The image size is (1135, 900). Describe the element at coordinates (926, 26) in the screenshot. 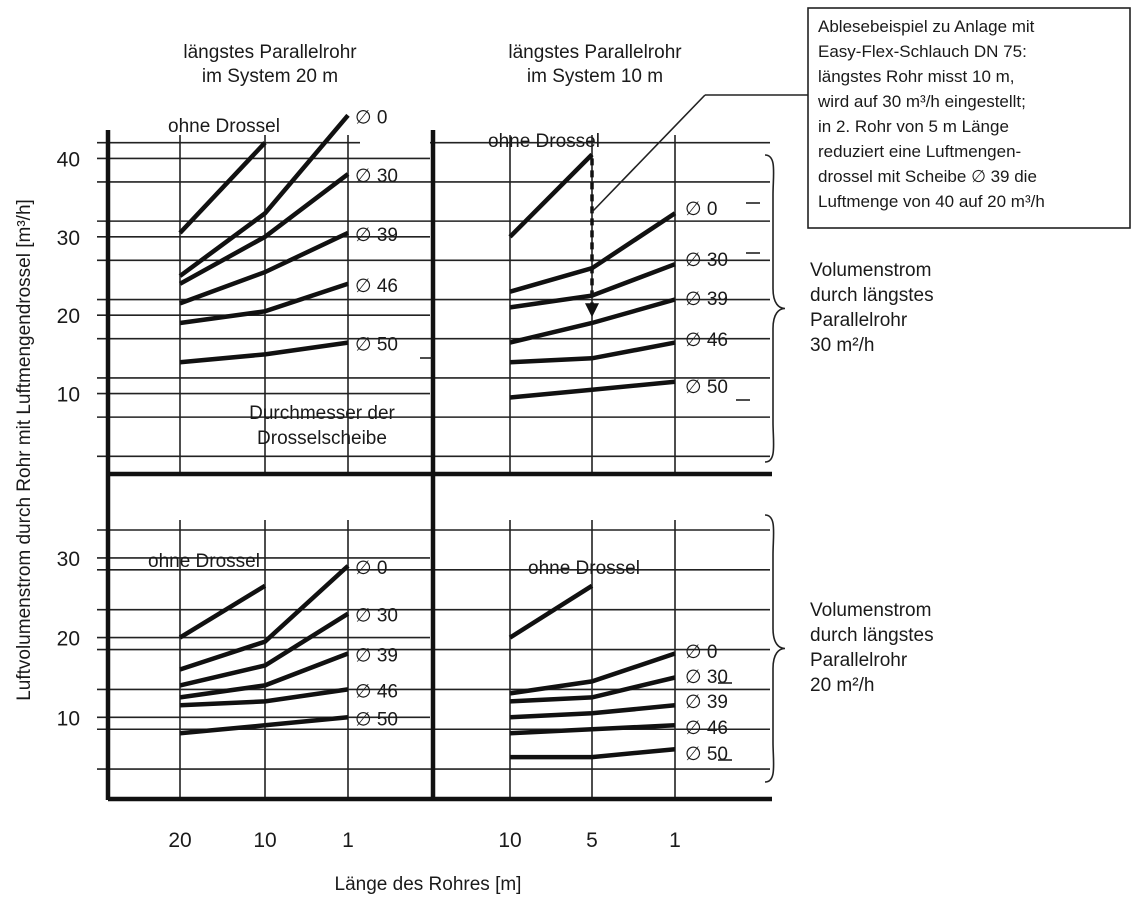

I see `annotation-text: Ablesebeispiel zu Anlage mit` at that location.